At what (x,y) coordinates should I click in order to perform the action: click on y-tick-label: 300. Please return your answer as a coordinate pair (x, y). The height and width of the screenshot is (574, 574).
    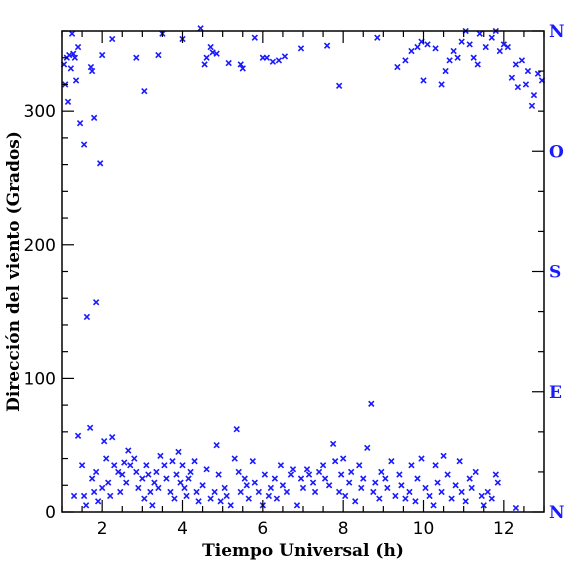
    Looking at the image, I should click on (40, 112).